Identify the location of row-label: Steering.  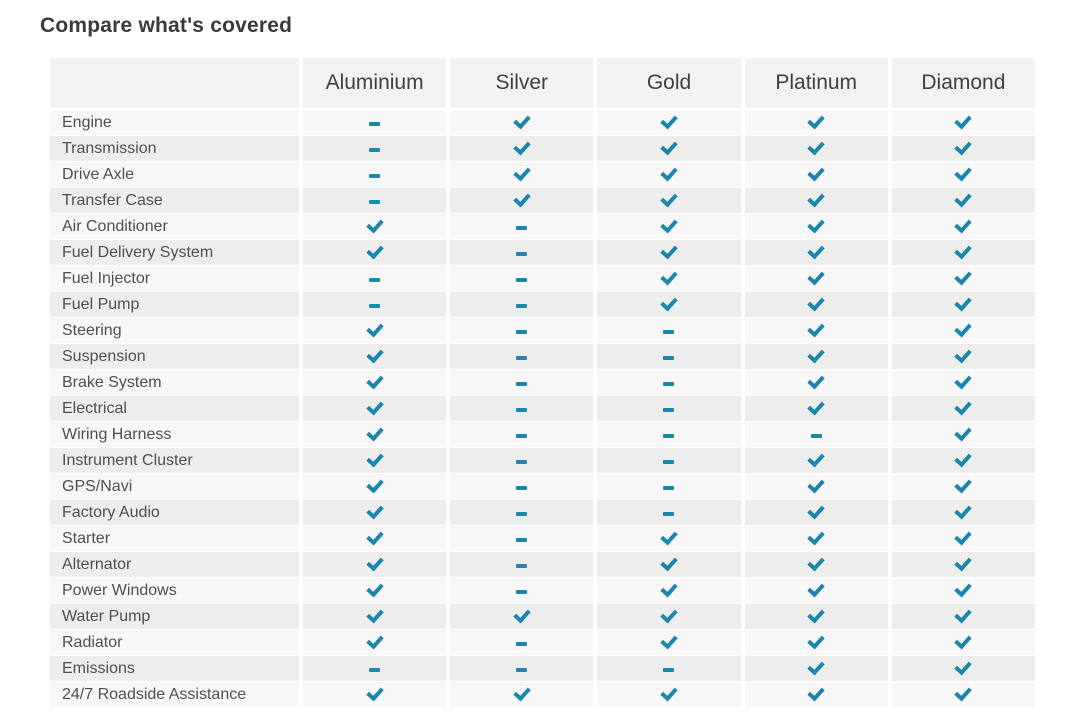
(174, 330).